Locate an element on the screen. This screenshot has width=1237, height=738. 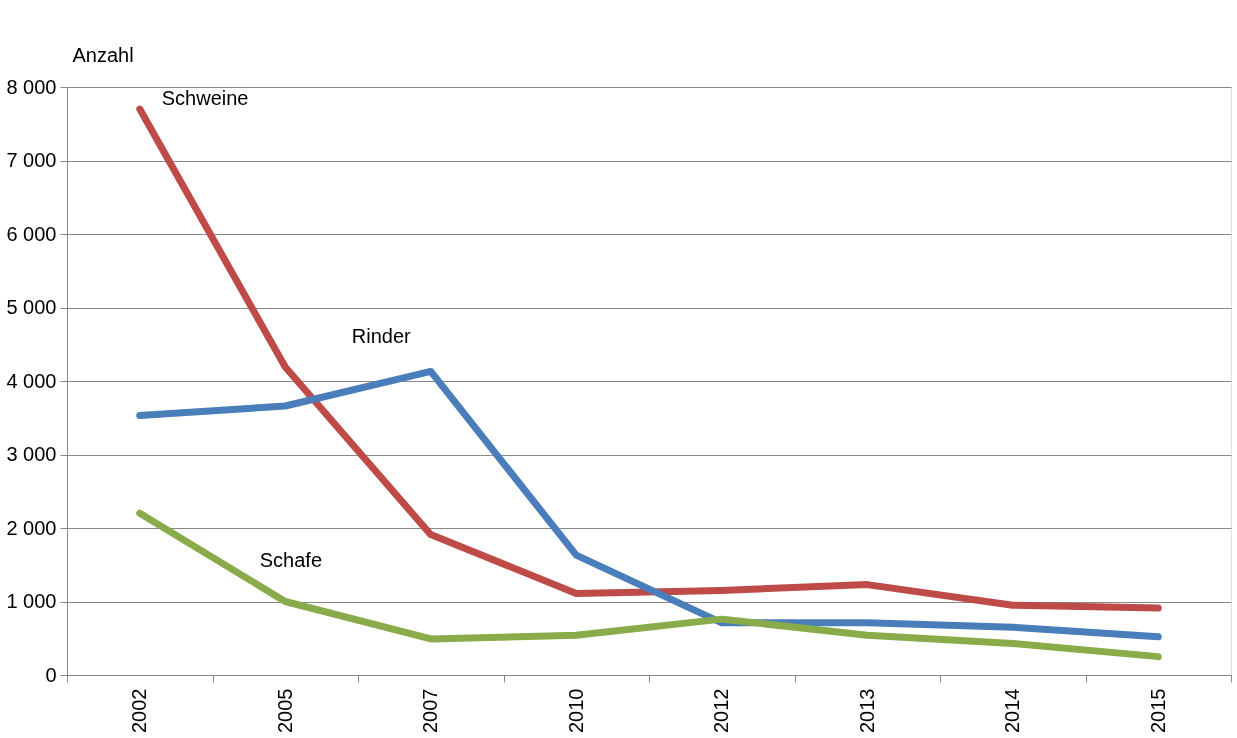
y-tick-label: 0 is located at coordinates (51, 674).